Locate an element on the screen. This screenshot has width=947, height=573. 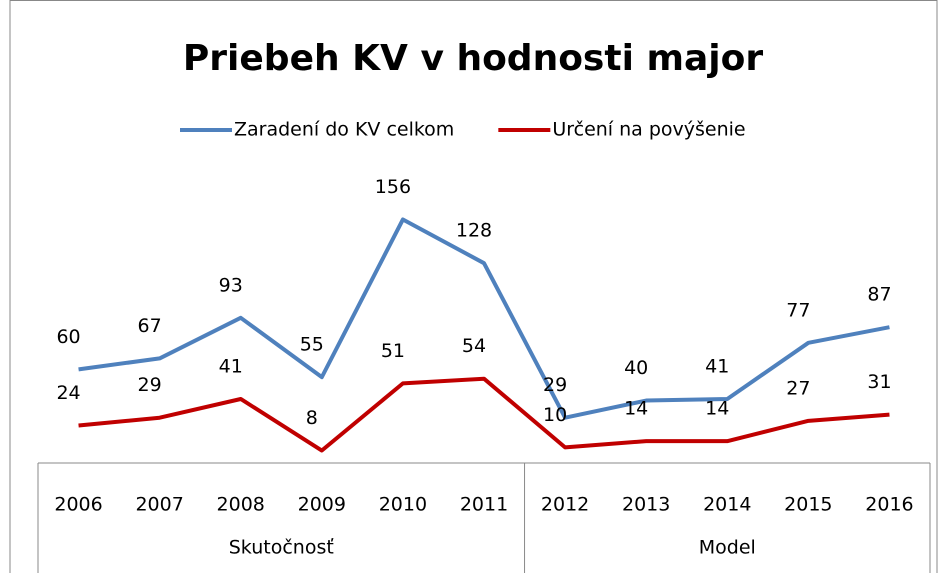
data-label: 31 is located at coordinates (879, 382).